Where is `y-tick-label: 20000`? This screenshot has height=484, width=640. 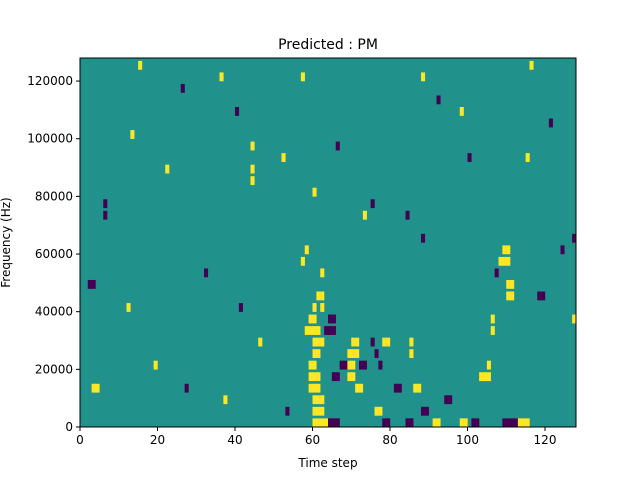
y-tick-label: 20000 is located at coordinates (54, 369).